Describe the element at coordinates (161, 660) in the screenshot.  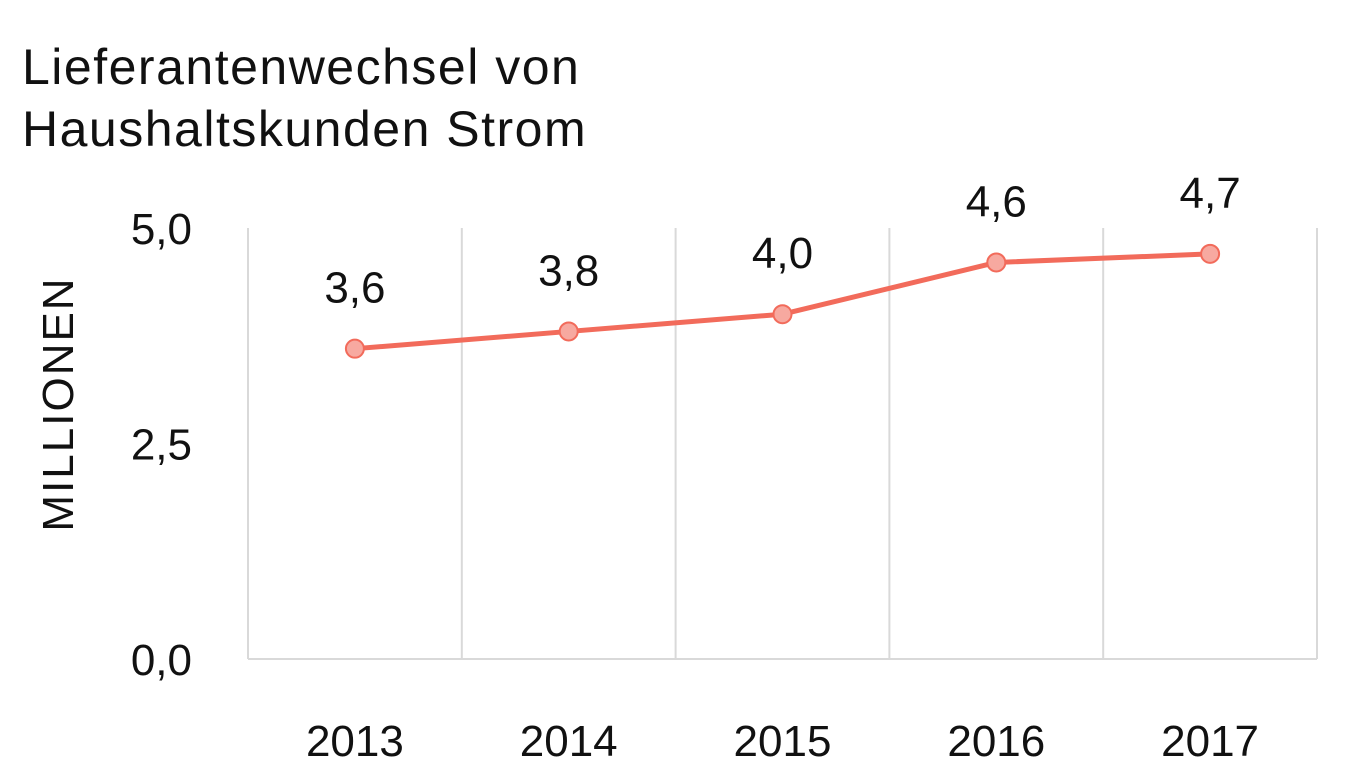
I see `y-tick-label: 0,0` at that location.